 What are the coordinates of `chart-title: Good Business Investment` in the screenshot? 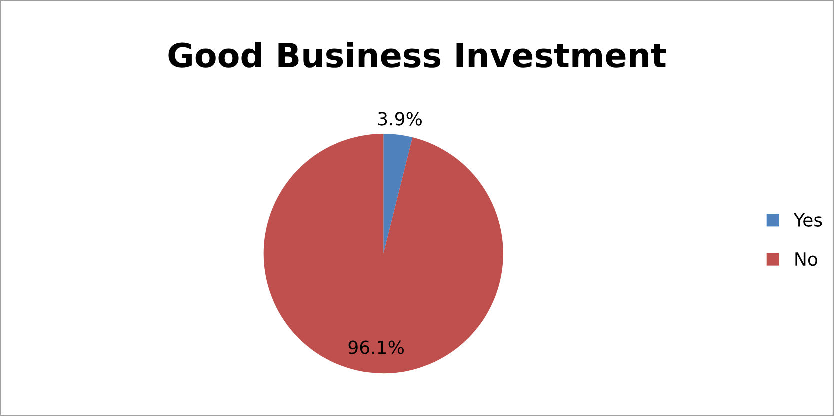 It's located at (417, 55).